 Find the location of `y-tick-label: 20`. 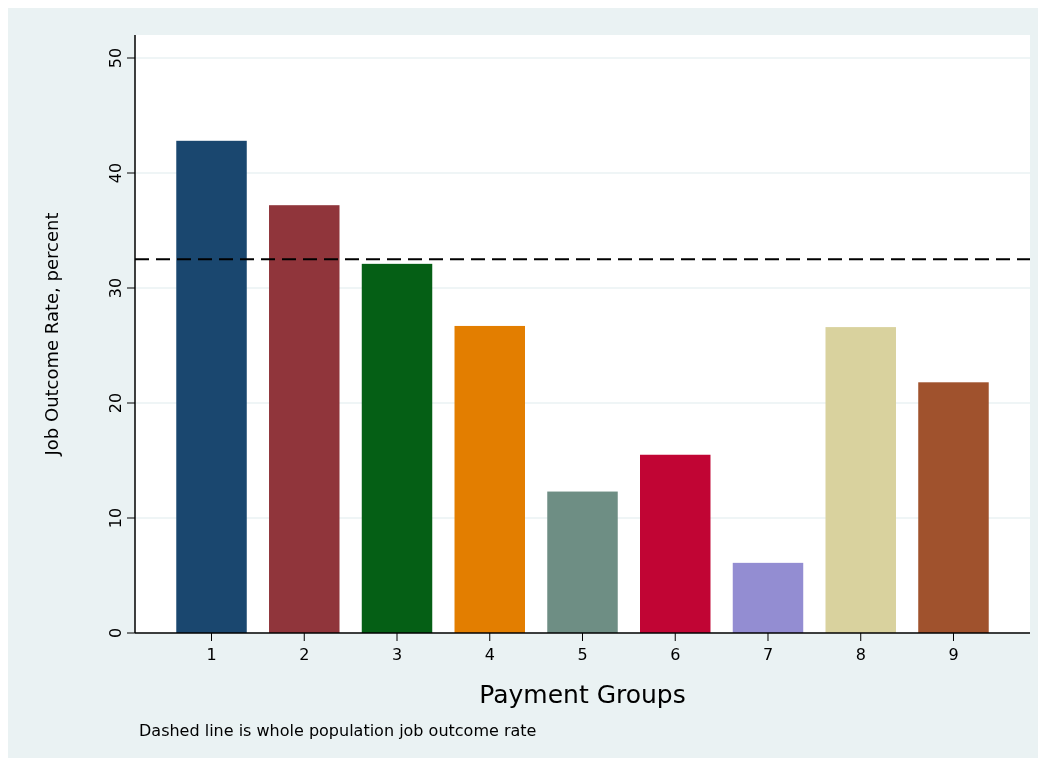

y-tick-label: 20 is located at coordinates (115, 403).